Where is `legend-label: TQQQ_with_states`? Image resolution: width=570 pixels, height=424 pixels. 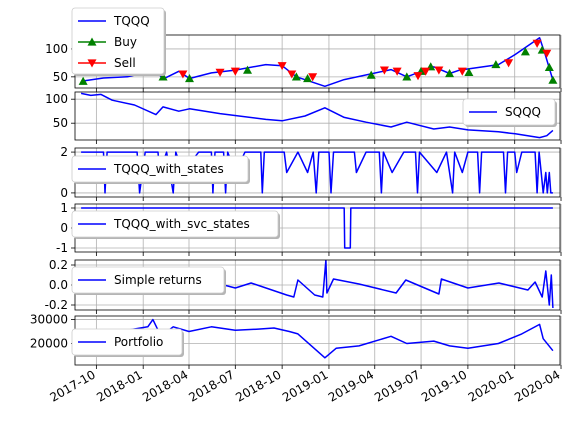
legend-label: TQQQ_with_states is located at coordinates (168, 169).